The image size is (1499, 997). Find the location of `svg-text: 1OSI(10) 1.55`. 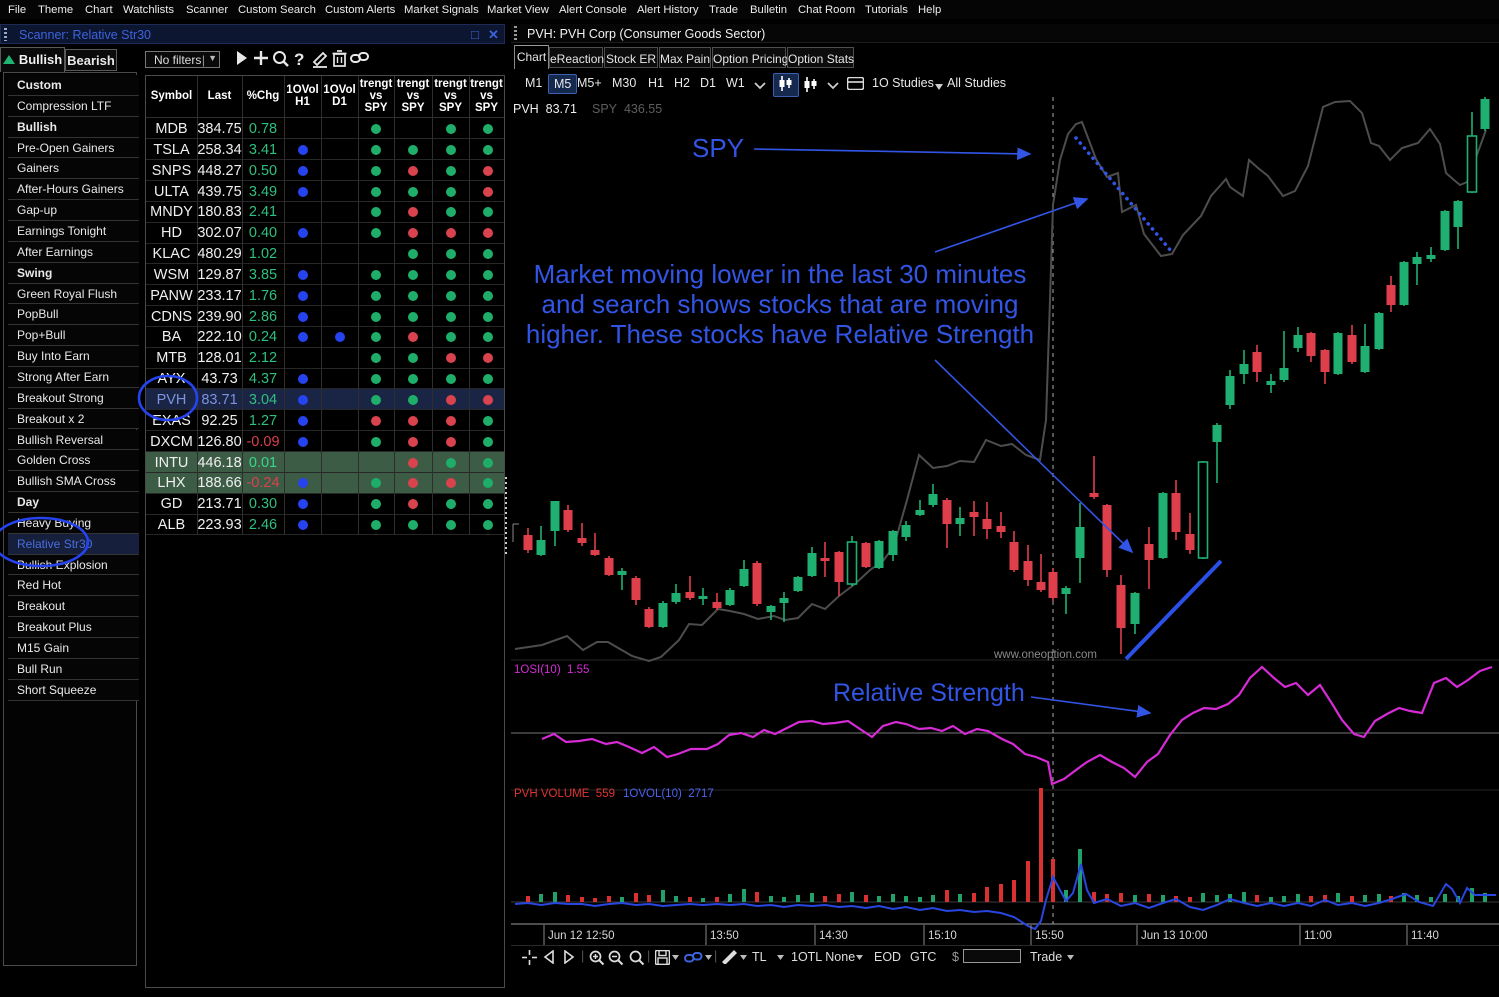

svg-text: 1OSI(10) 1.55 is located at coordinates (551, 670).